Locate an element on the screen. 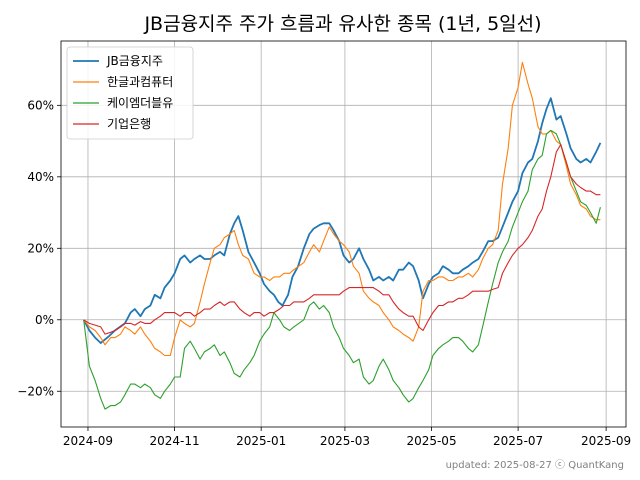  x-tick-label: 2025-01 is located at coordinates (261, 441).